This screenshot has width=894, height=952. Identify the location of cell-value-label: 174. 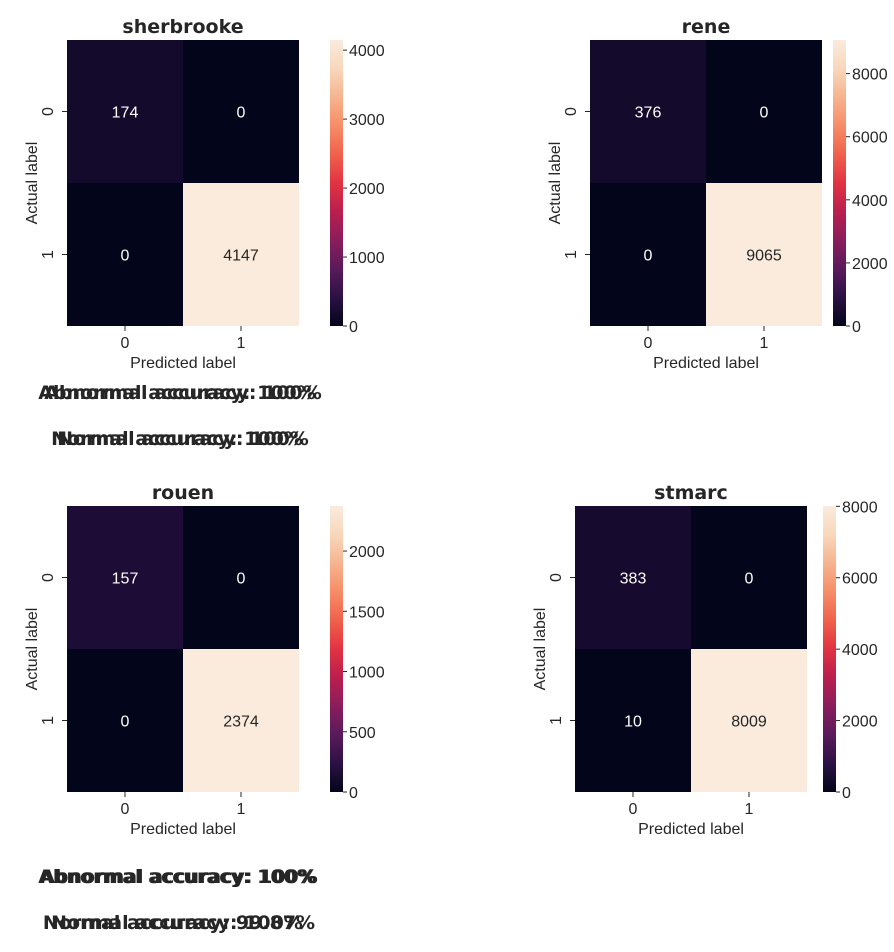
(125, 113).